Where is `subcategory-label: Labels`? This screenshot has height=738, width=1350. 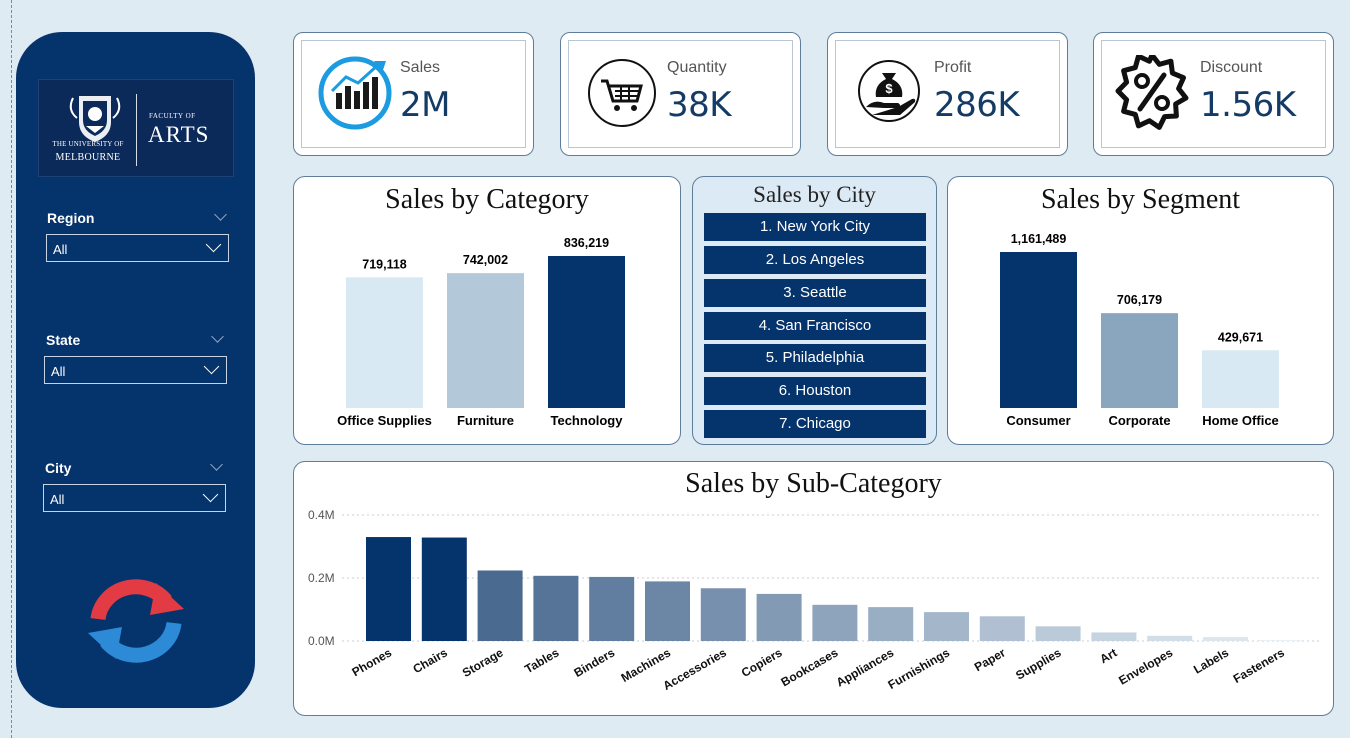
subcategory-label: Labels is located at coordinates (1211, 660).